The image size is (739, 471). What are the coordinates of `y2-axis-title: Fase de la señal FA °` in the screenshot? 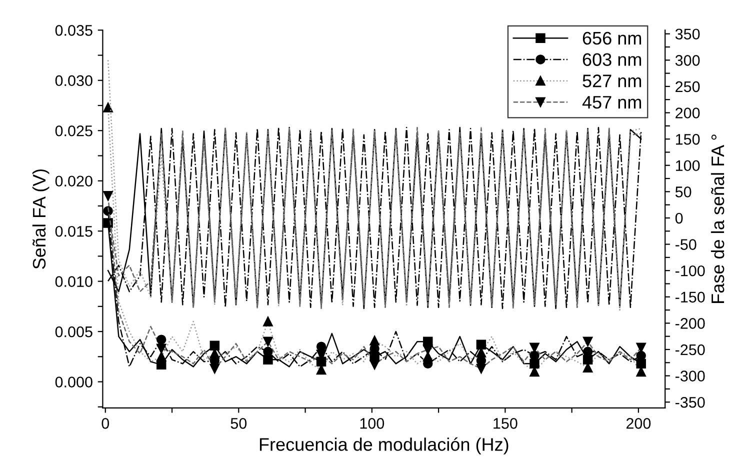 It's located at (717, 218).